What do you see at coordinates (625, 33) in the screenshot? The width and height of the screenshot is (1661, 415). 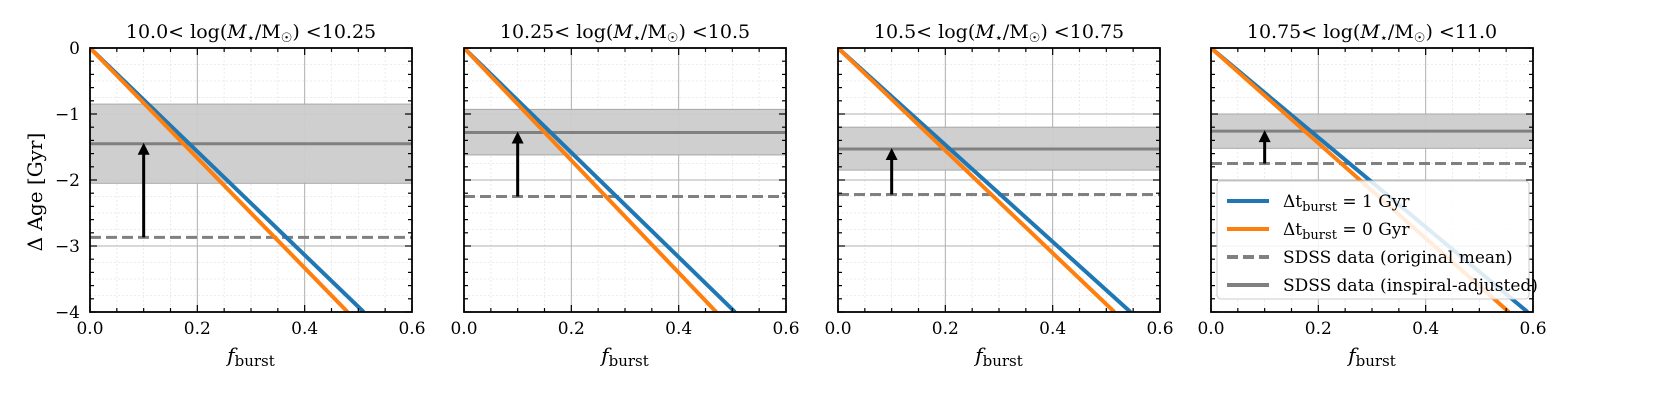 I see `panel-title: 10.25< log(M⋆/M☉) <10.5` at bounding box center [625, 33].